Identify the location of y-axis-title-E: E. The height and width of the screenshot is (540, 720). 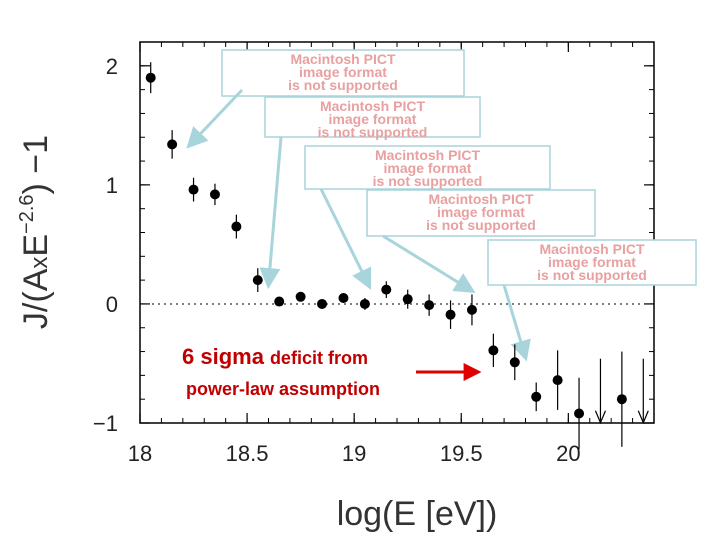
(36, 245).